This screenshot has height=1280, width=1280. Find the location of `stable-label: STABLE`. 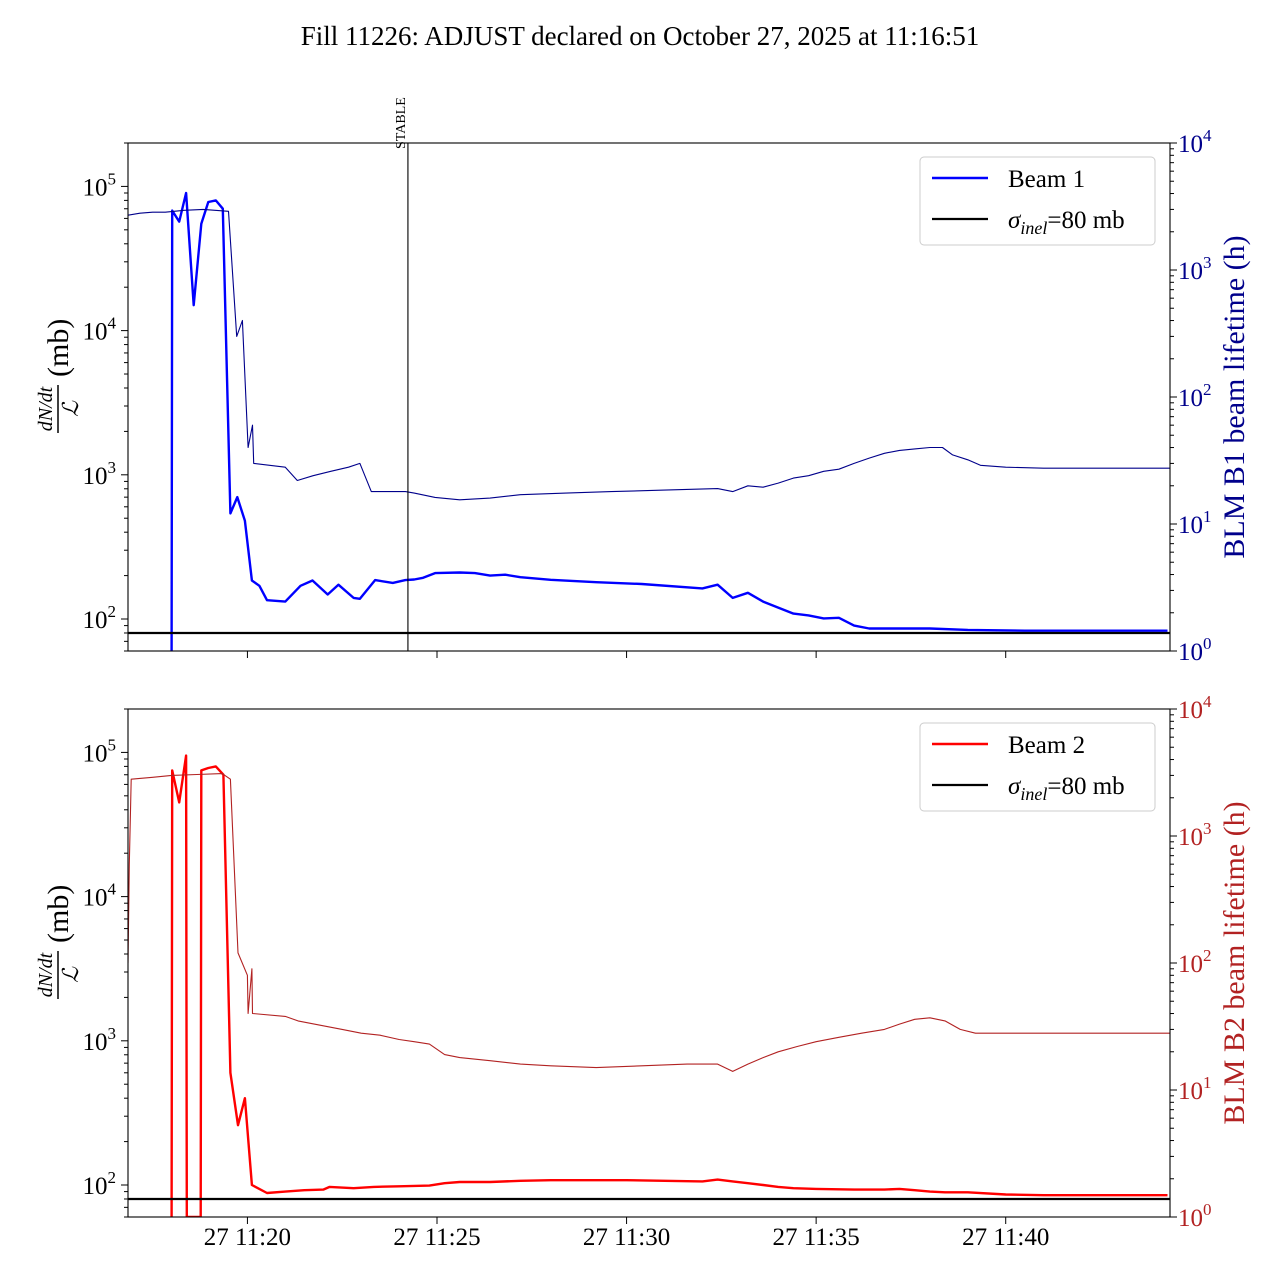

stable-label: STABLE is located at coordinates (401, 123).